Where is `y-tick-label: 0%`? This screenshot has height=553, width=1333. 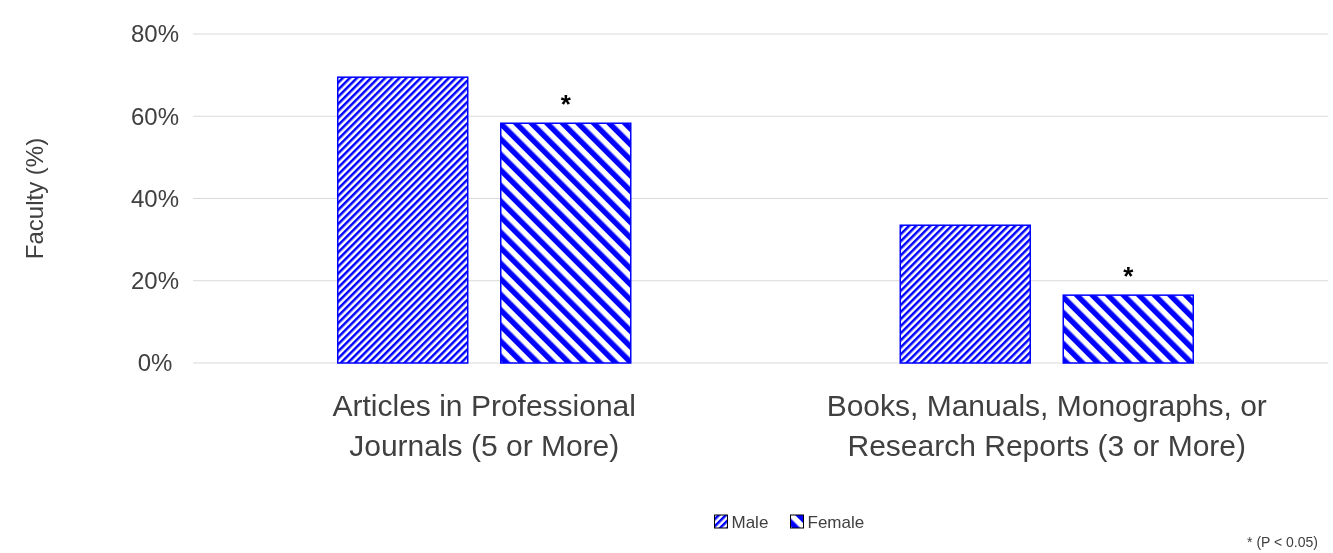 y-tick-label: 0% is located at coordinates (155, 363).